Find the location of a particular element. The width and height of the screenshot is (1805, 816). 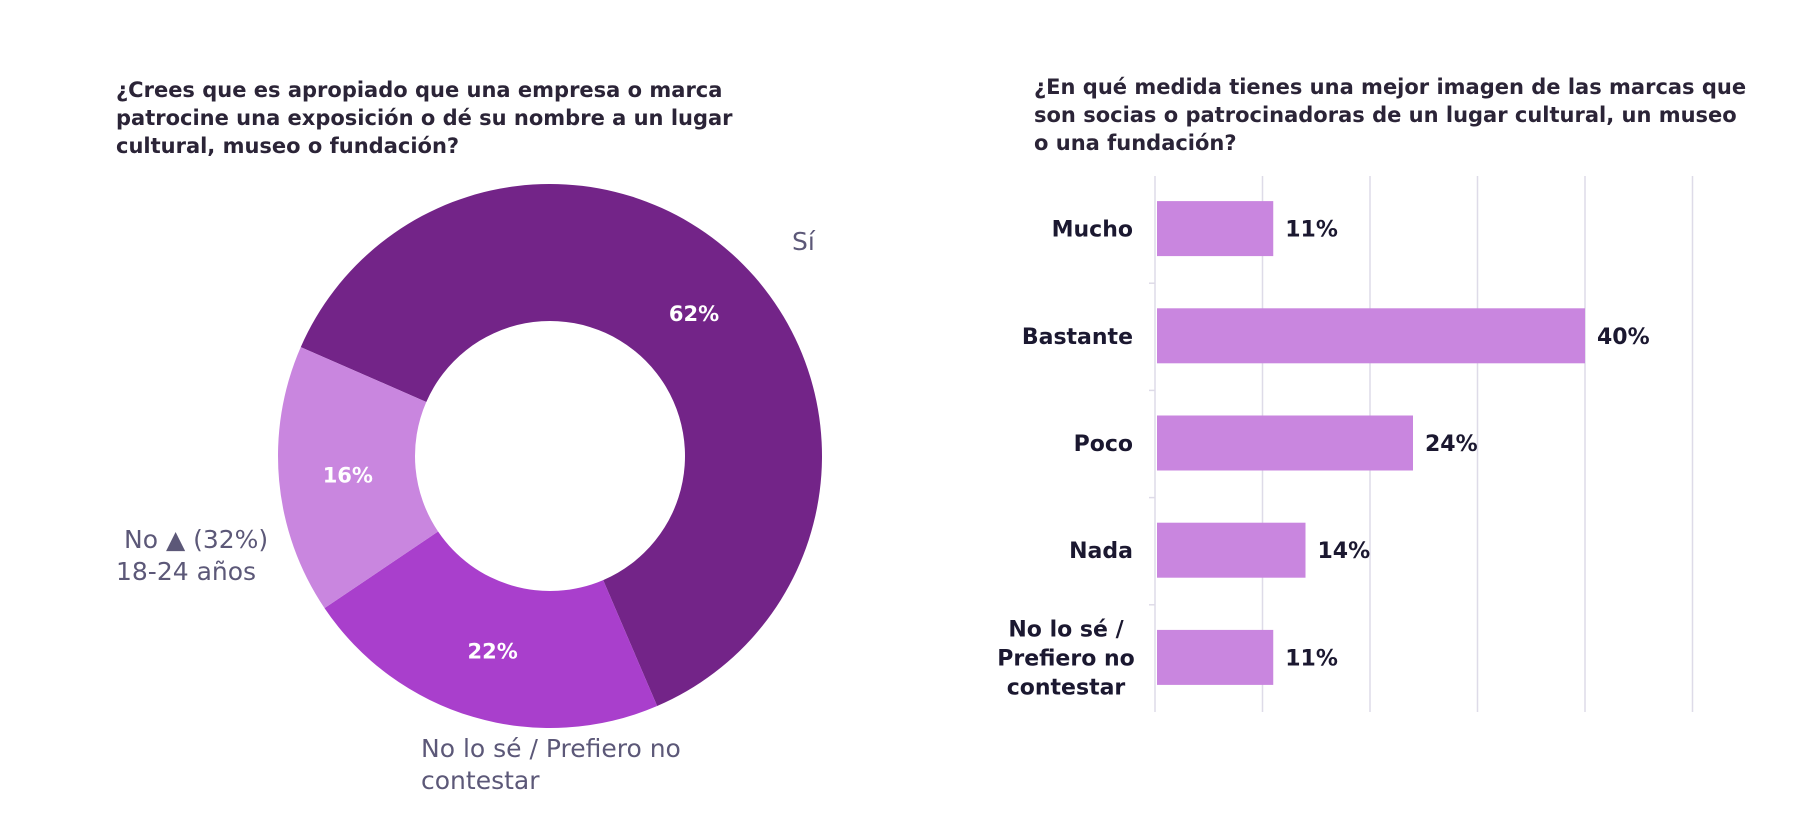

donut-value-label-0: 62% is located at coordinates (694, 314).